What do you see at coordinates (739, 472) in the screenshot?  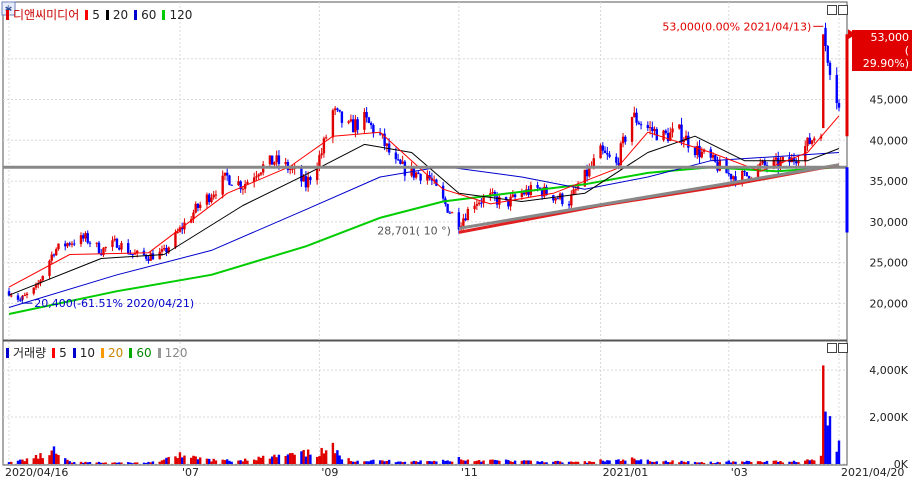 I see `x-tick-label: '03` at bounding box center [739, 472].